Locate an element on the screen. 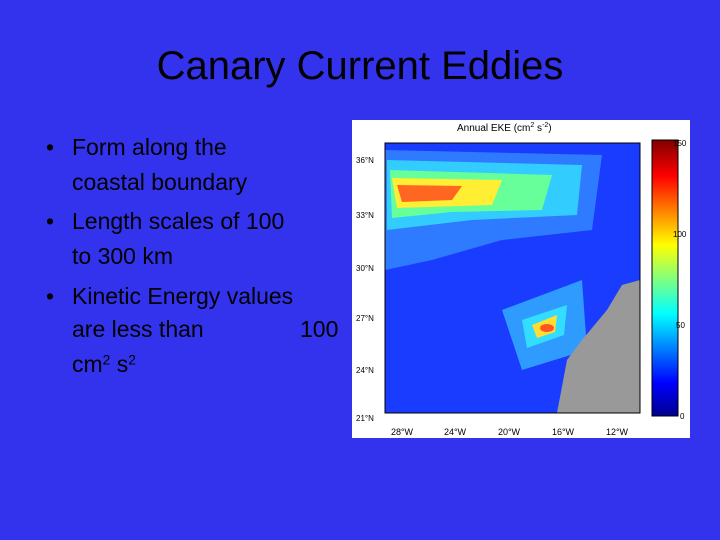  bullet-unit: cm2 s2 is located at coordinates (104, 364).